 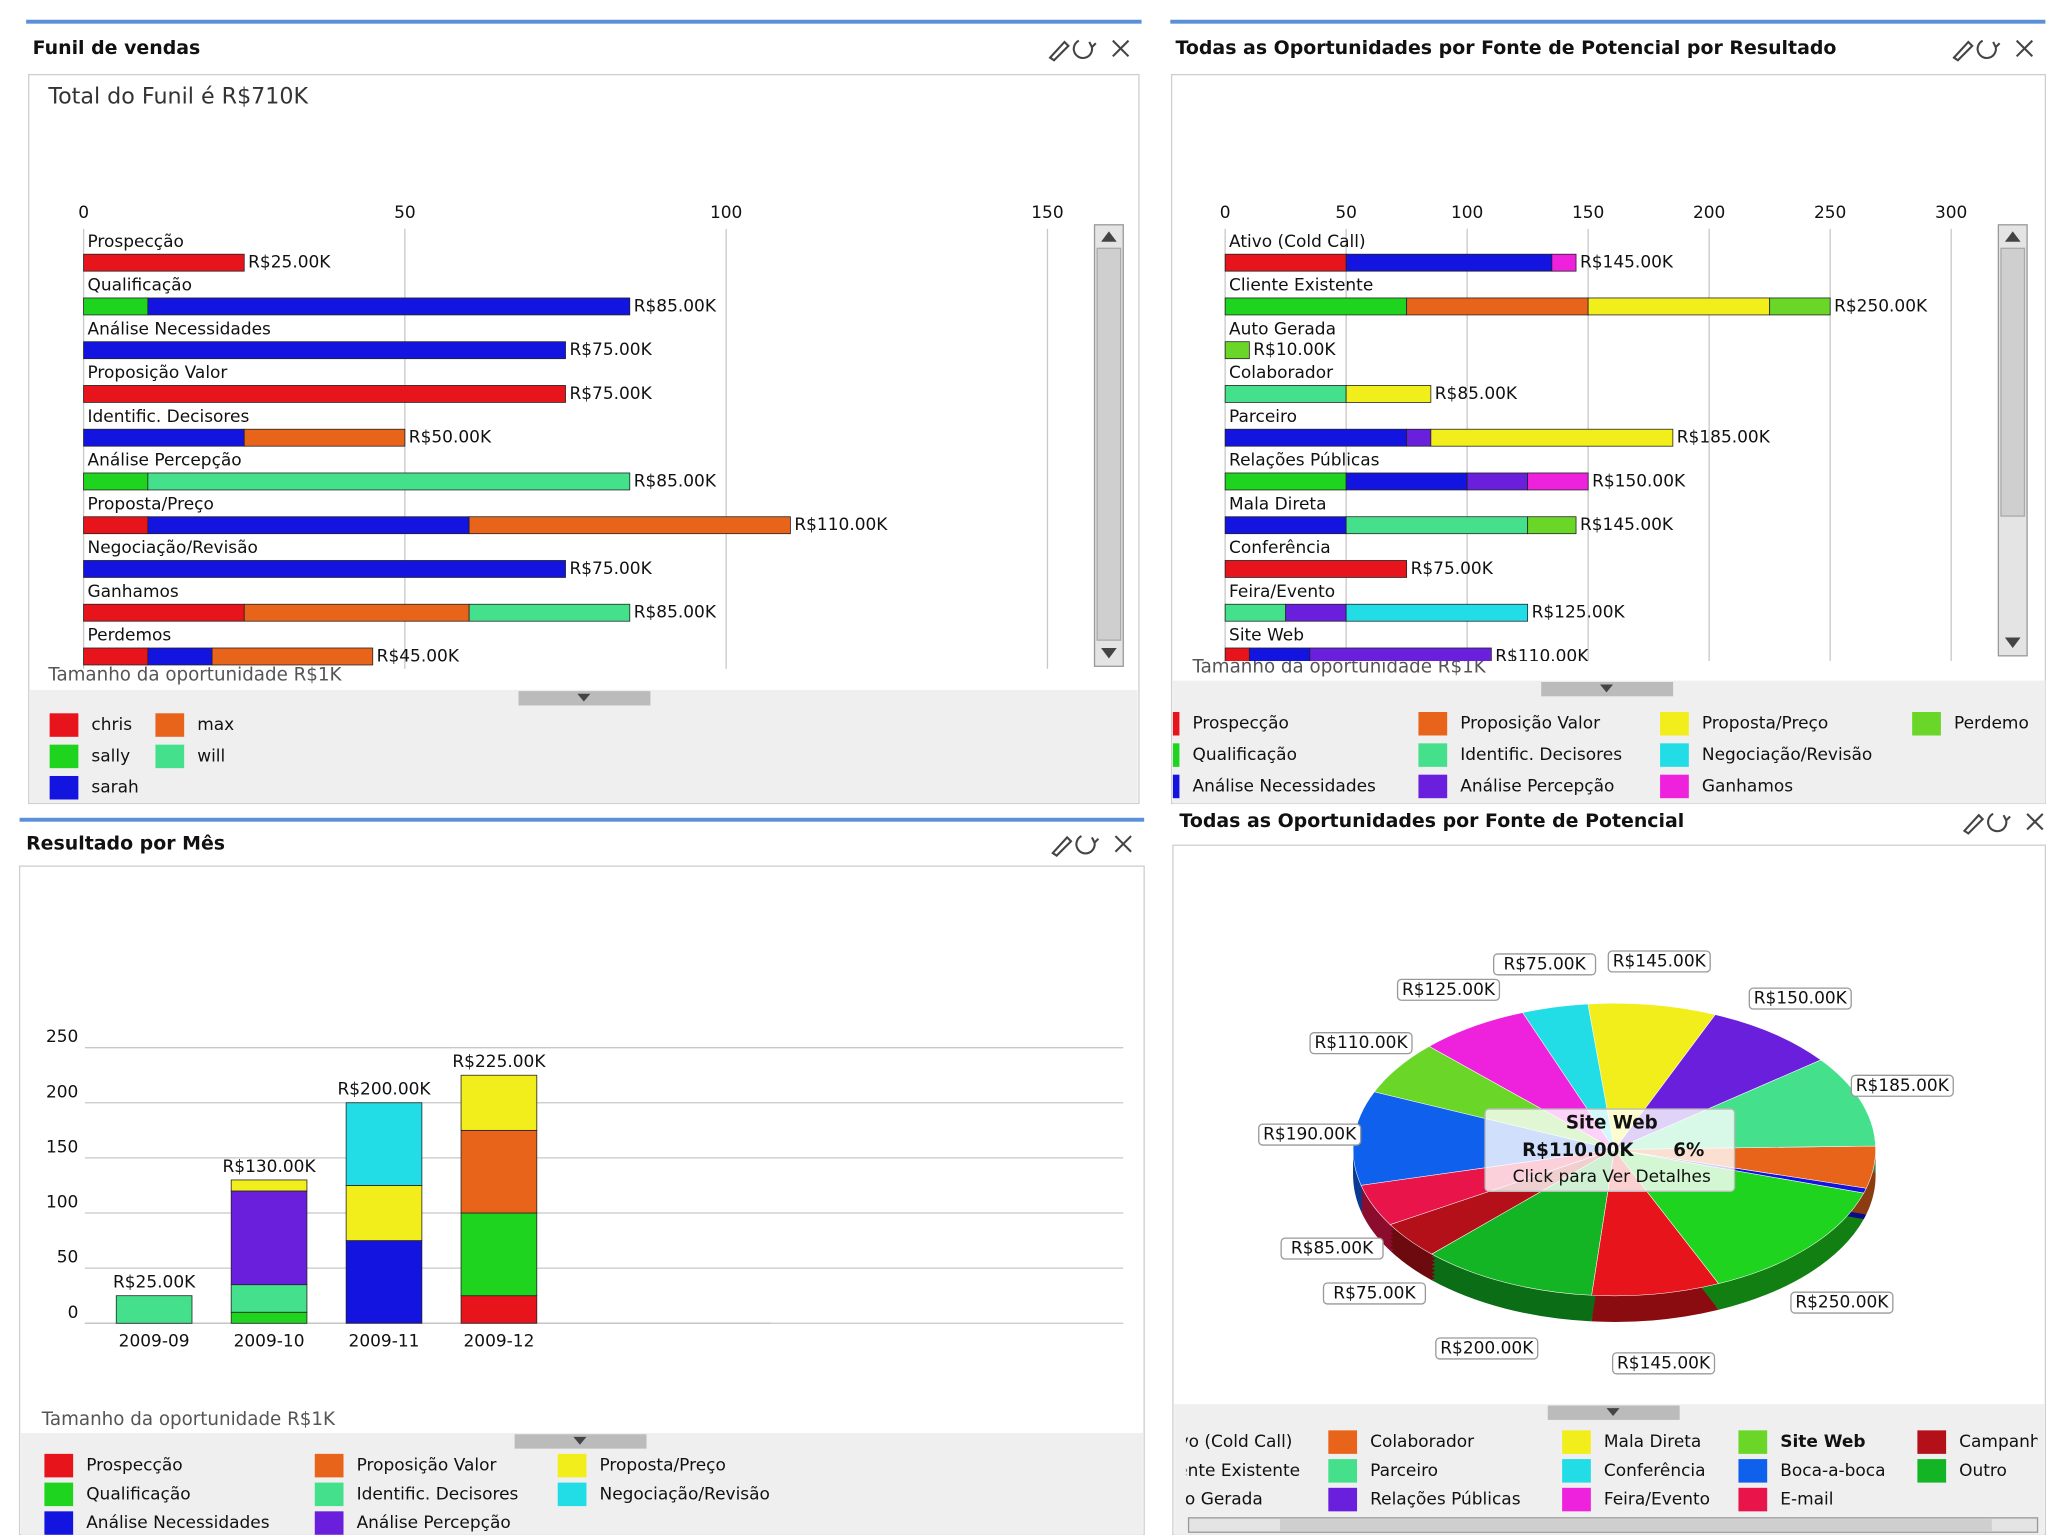 I want to click on legend-label: Ganhamos, so click(x=1747, y=786).